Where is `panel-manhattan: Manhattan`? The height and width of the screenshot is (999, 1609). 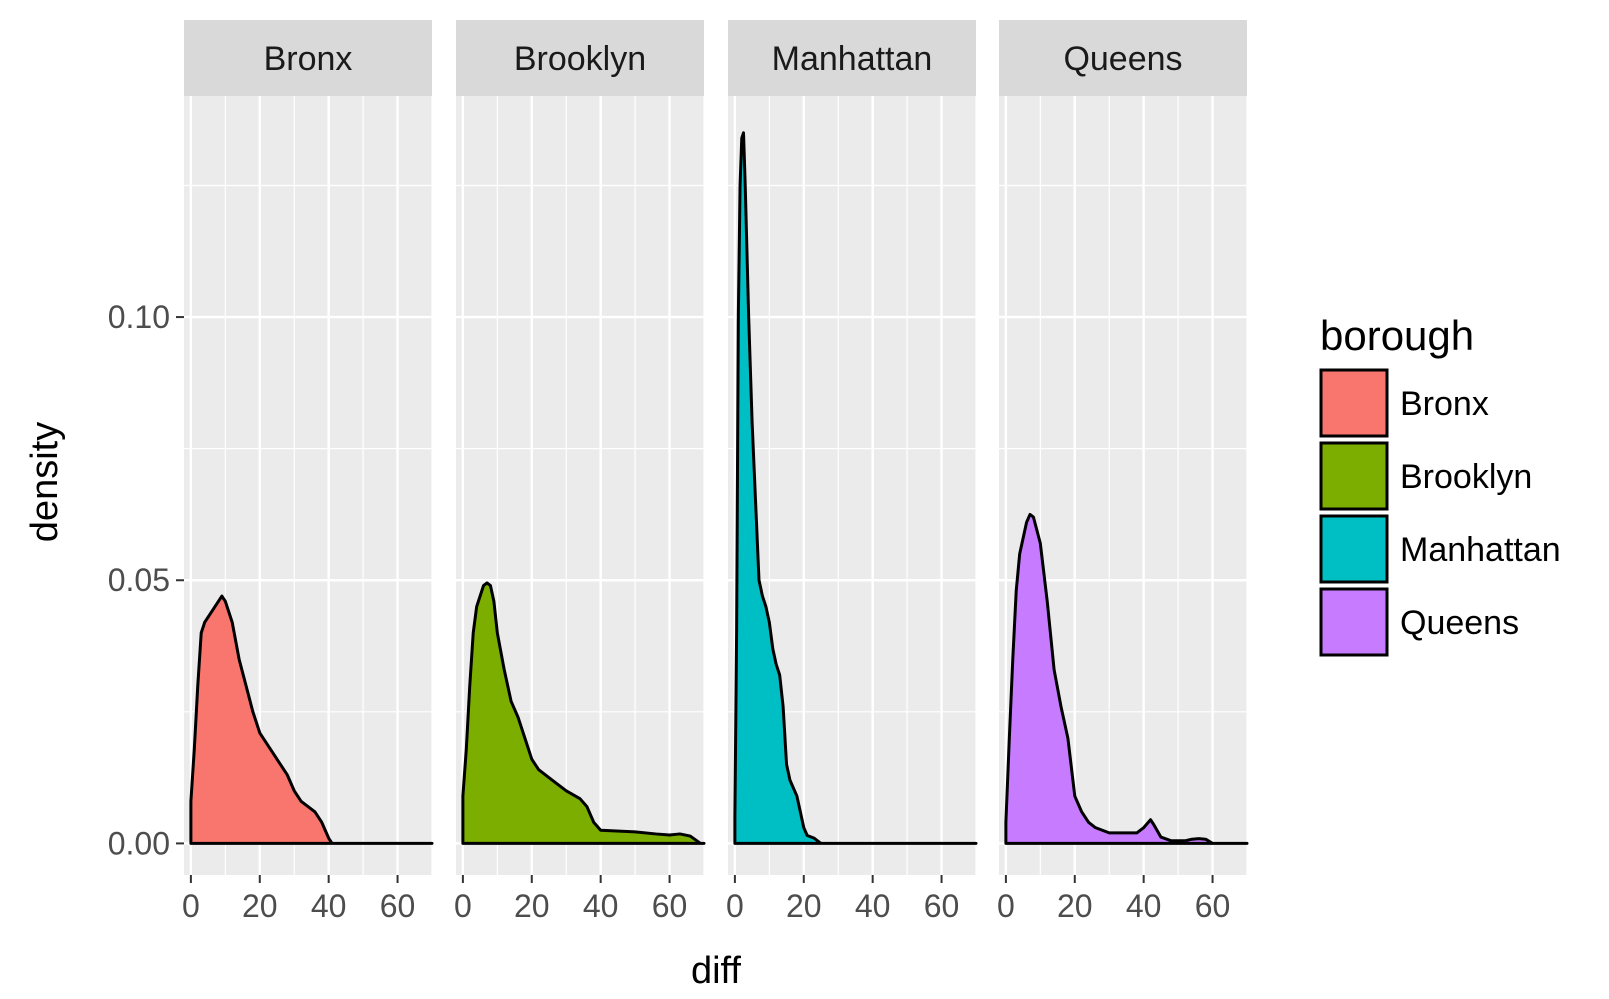 panel-manhattan: Manhattan is located at coordinates (853, 447).